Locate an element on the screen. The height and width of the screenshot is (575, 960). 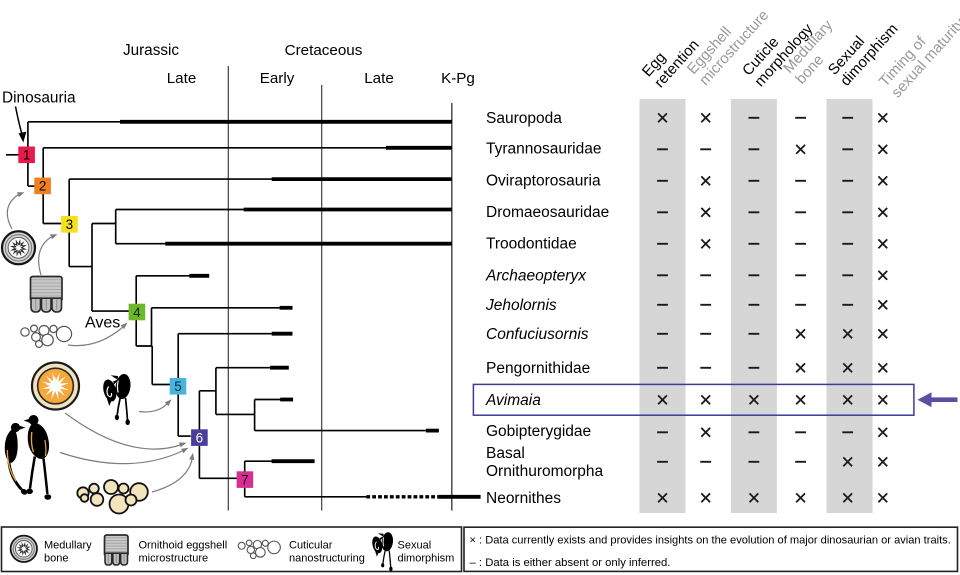
svg-text: nanostructuring is located at coordinates (327, 558).